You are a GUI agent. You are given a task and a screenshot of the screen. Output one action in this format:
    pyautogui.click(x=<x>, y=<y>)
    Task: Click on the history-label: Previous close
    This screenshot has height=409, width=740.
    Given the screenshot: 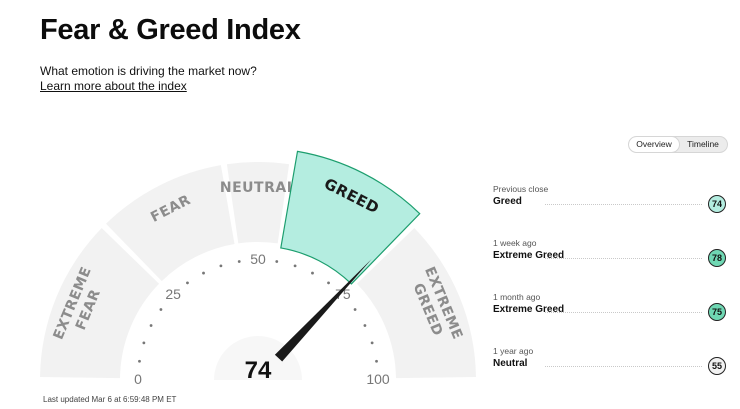 What is the action you would take?
    pyautogui.click(x=521, y=189)
    